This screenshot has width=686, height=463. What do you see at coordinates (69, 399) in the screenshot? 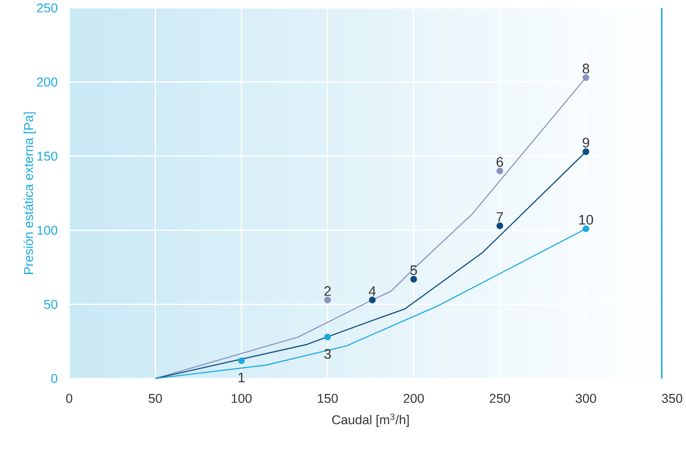
I see `x-tick-label: 0` at bounding box center [69, 399].